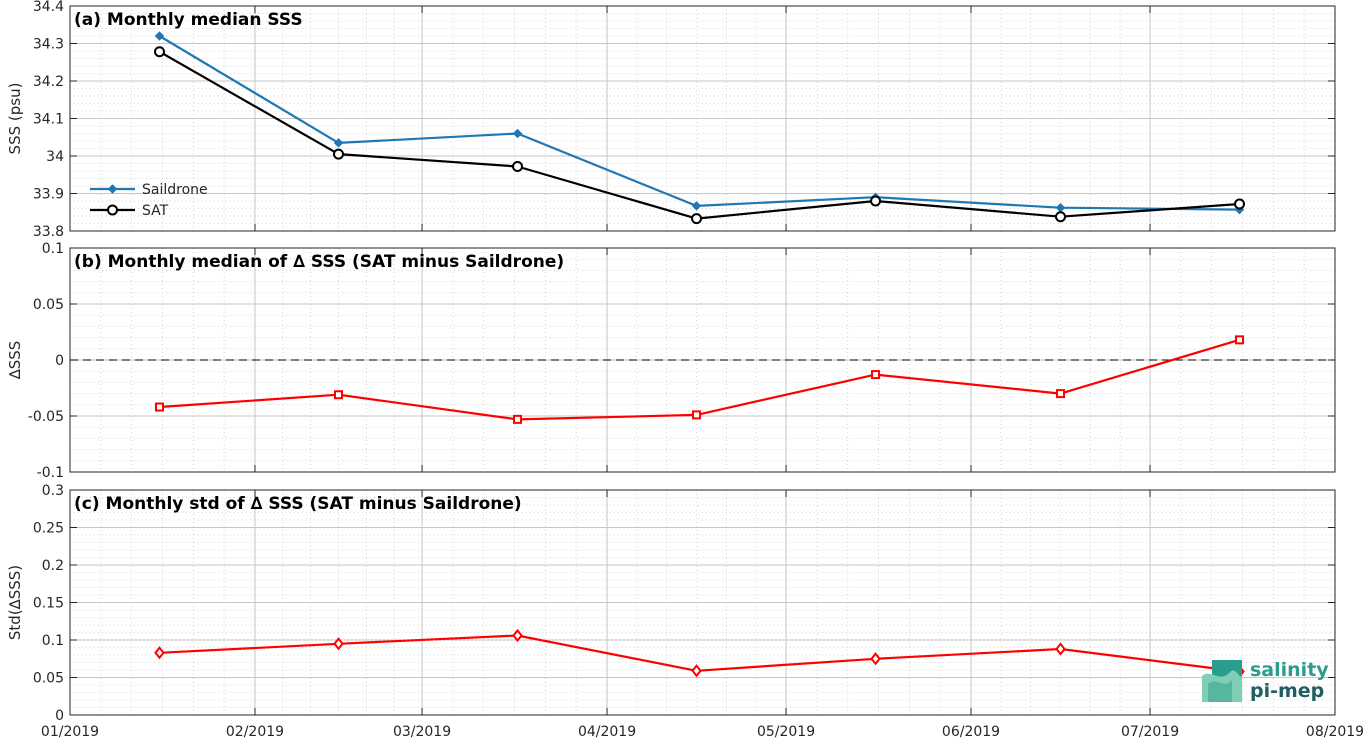 The width and height of the screenshot is (1368, 741). Describe the element at coordinates (1222, 681) in the screenshot. I see `logo-emblem-icon` at that location.